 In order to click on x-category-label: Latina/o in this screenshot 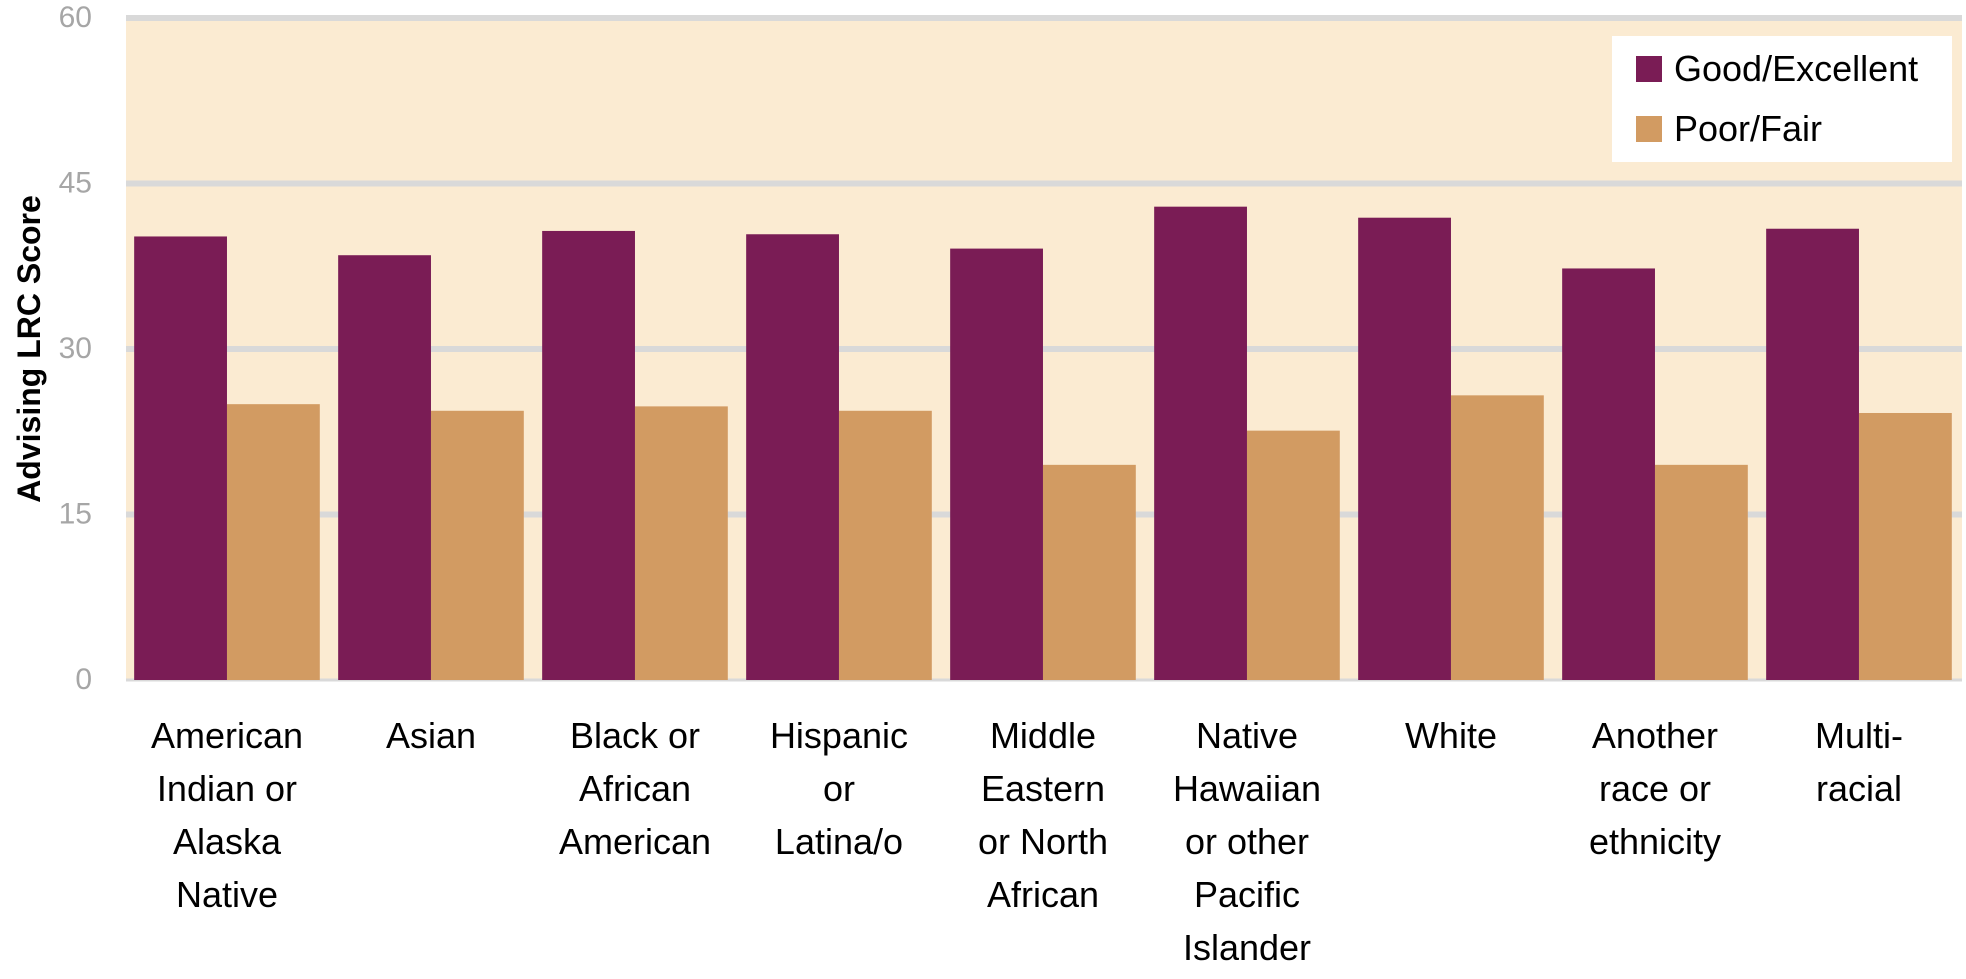, I will do `click(839, 841)`.